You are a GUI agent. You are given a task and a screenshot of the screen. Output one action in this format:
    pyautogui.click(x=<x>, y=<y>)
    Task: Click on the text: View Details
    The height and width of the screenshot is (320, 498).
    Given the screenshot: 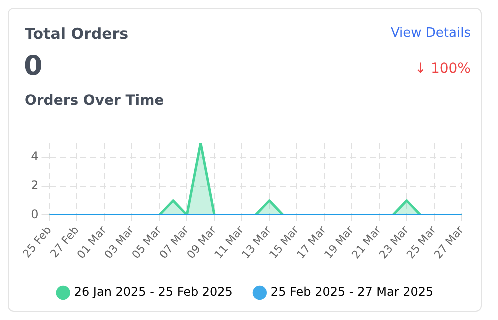 What is the action you would take?
    pyautogui.click(x=430, y=33)
    